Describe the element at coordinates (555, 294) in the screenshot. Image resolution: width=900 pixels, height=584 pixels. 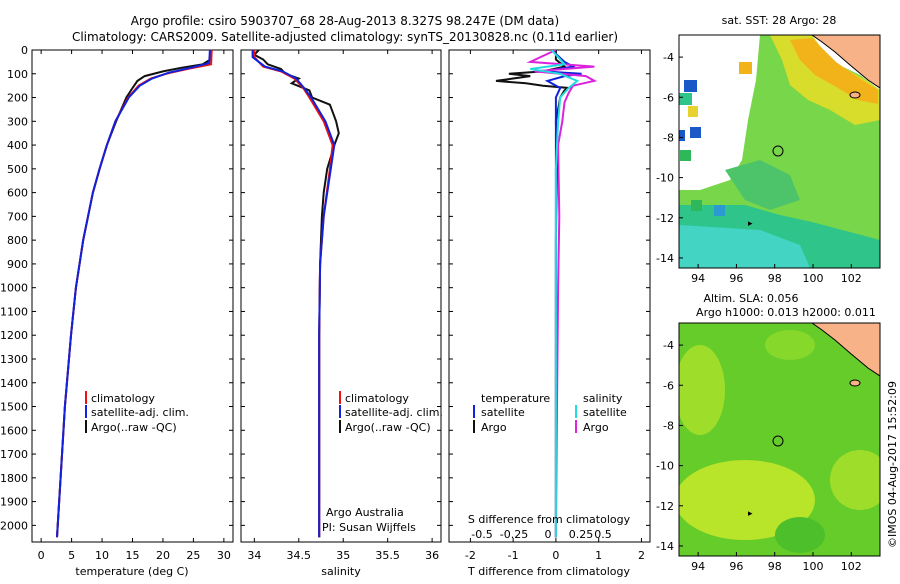
I see `series-line-salinity-satellite` at that location.